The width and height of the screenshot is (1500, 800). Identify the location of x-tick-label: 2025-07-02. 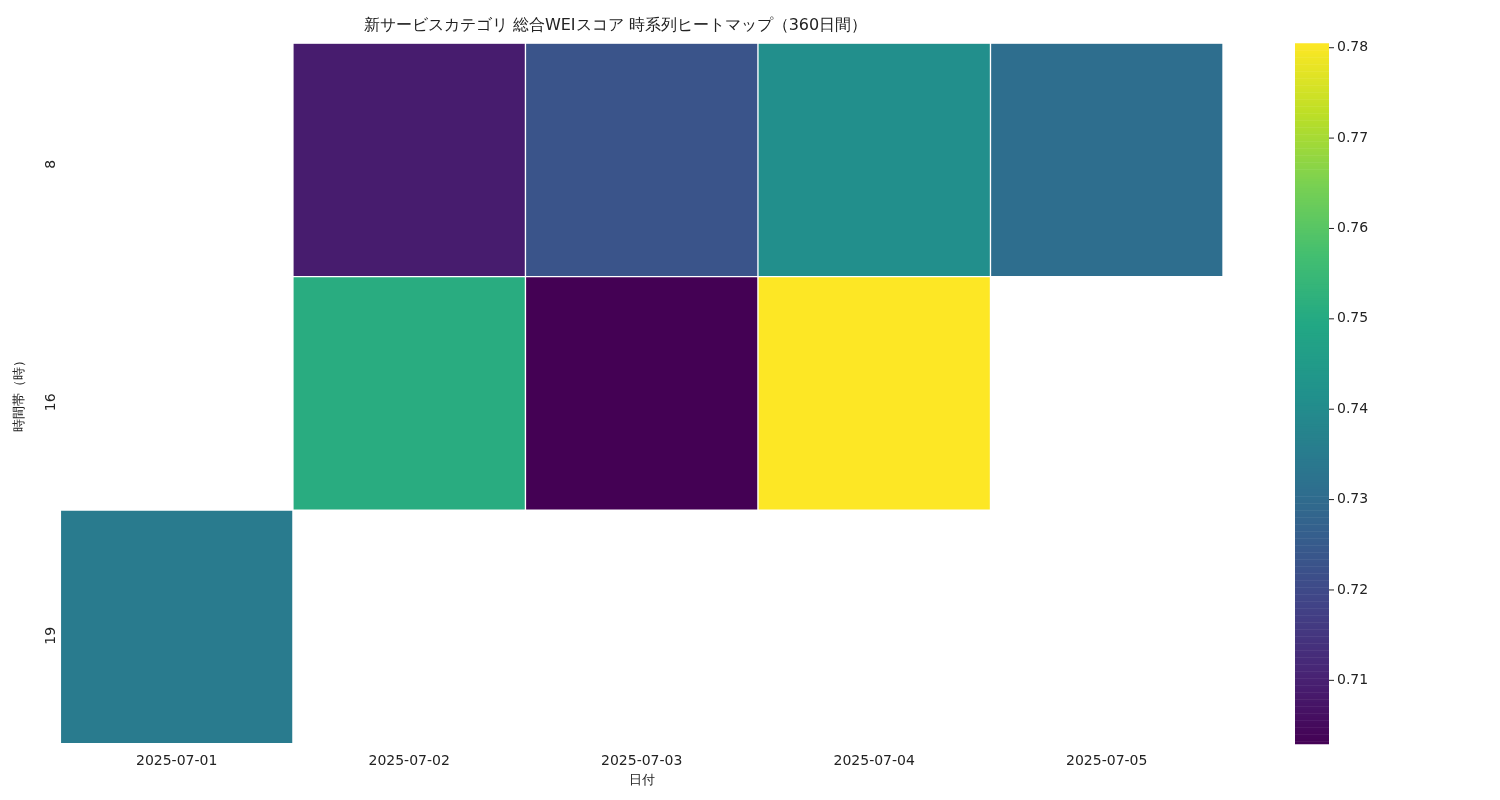
(409, 759).